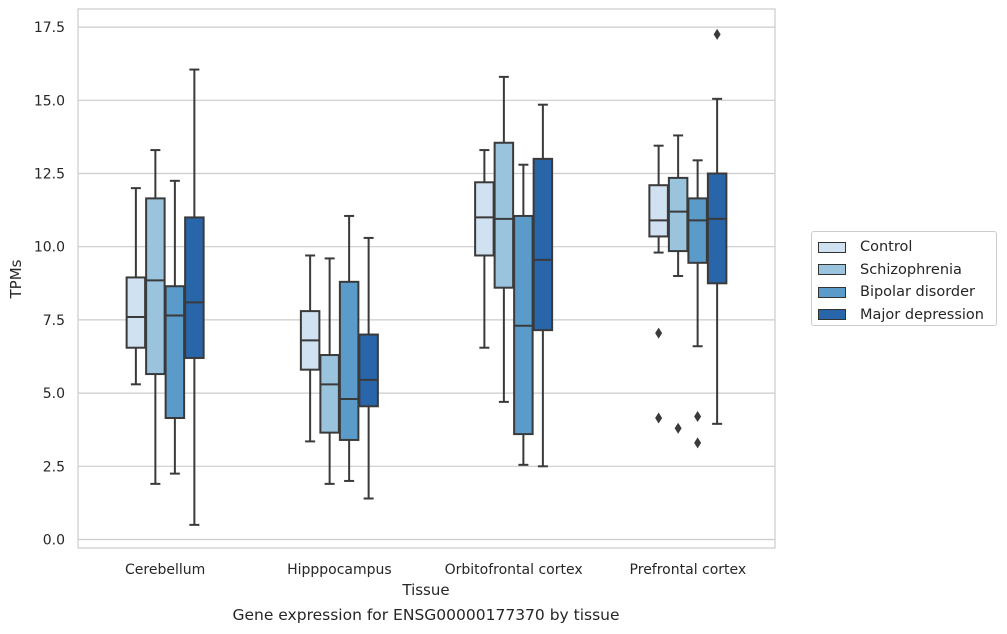 This screenshot has width=1007, height=634. I want to click on legend-label: Schizophrenia, so click(911, 269).